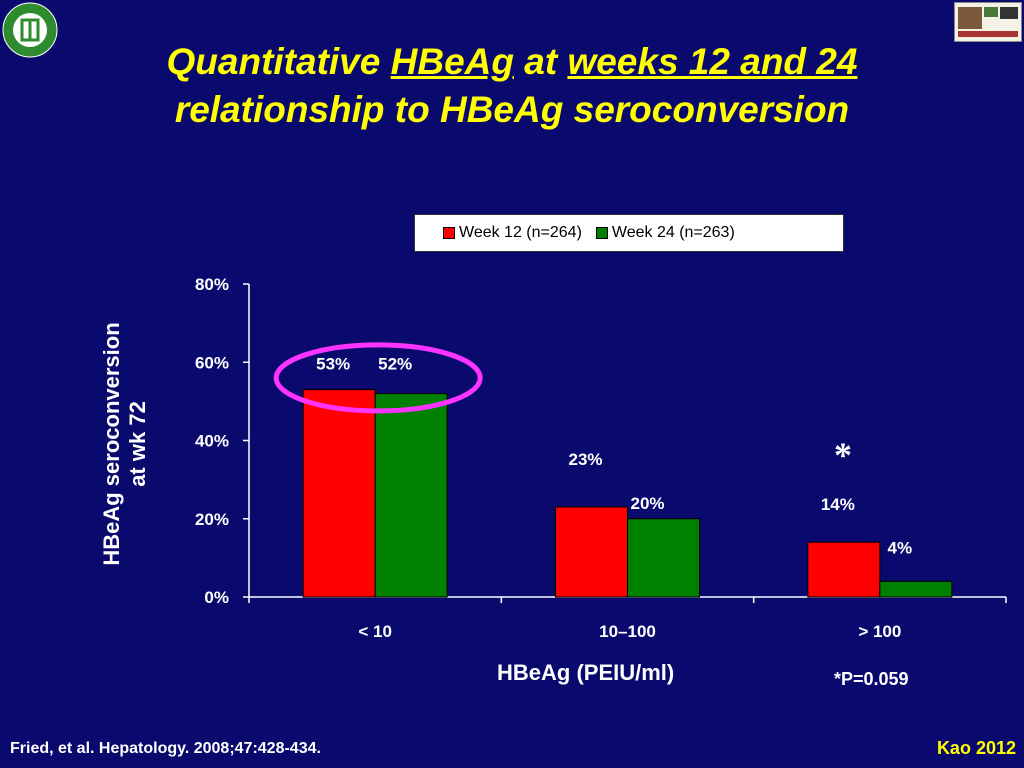 The image size is (1024, 768). Describe the element at coordinates (627, 631) in the screenshot. I see `x-tick-label: 10–100` at that location.